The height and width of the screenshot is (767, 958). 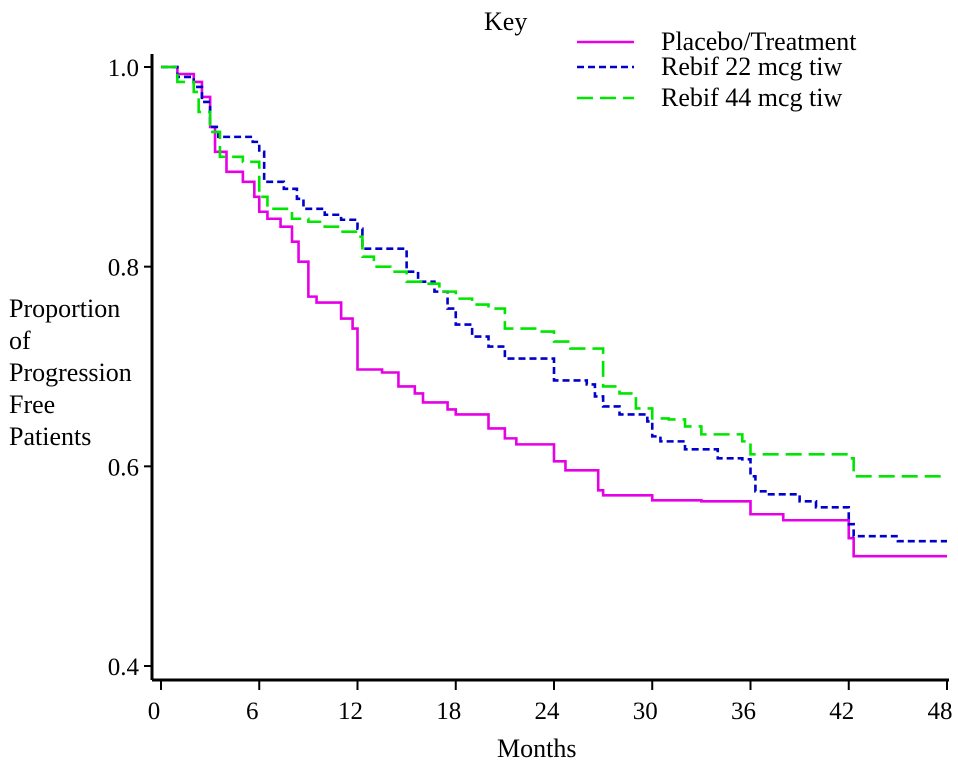 I want to click on legend-label: Placebo/Treatment, so click(x=759, y=41).